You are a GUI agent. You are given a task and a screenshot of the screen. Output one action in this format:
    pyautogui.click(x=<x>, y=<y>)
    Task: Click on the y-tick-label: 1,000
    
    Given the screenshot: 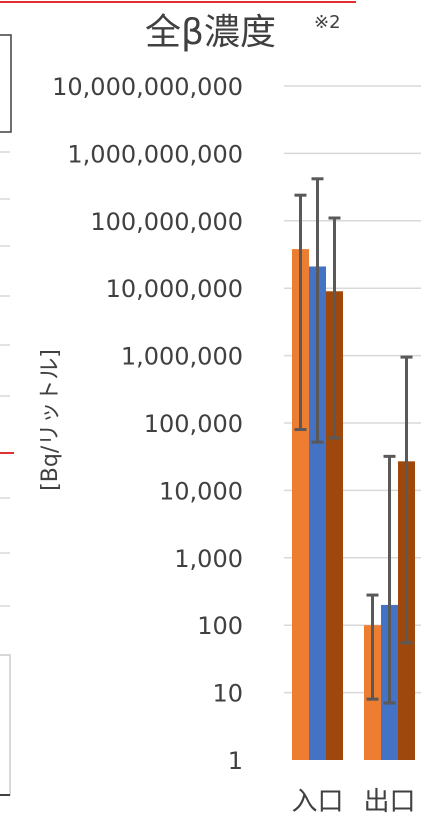 What is the action you would take?
    pyautogui.click(x=208, y=559)
    